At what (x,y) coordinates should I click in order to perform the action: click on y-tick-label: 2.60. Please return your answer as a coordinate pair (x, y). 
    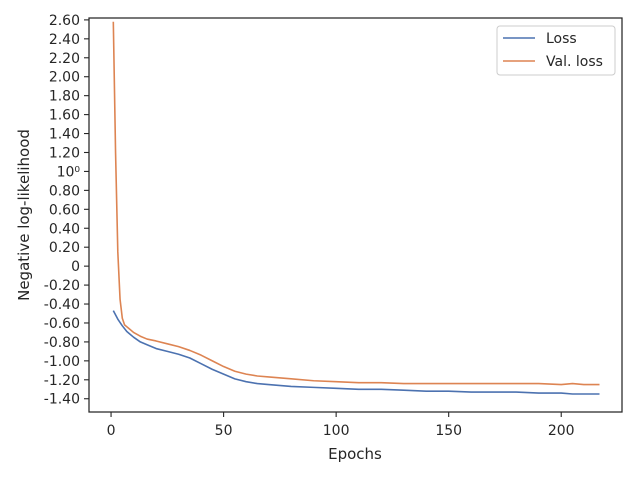
    Looking at the image, I should click on (64, 21).